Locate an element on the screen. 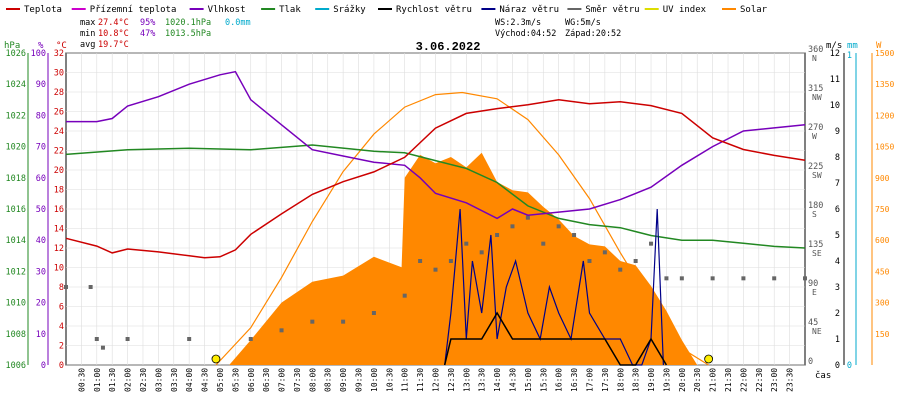 The height and width of the screenshot is (400, 900). x-tick-label: 10:00 is located at coordinates (374, 380).